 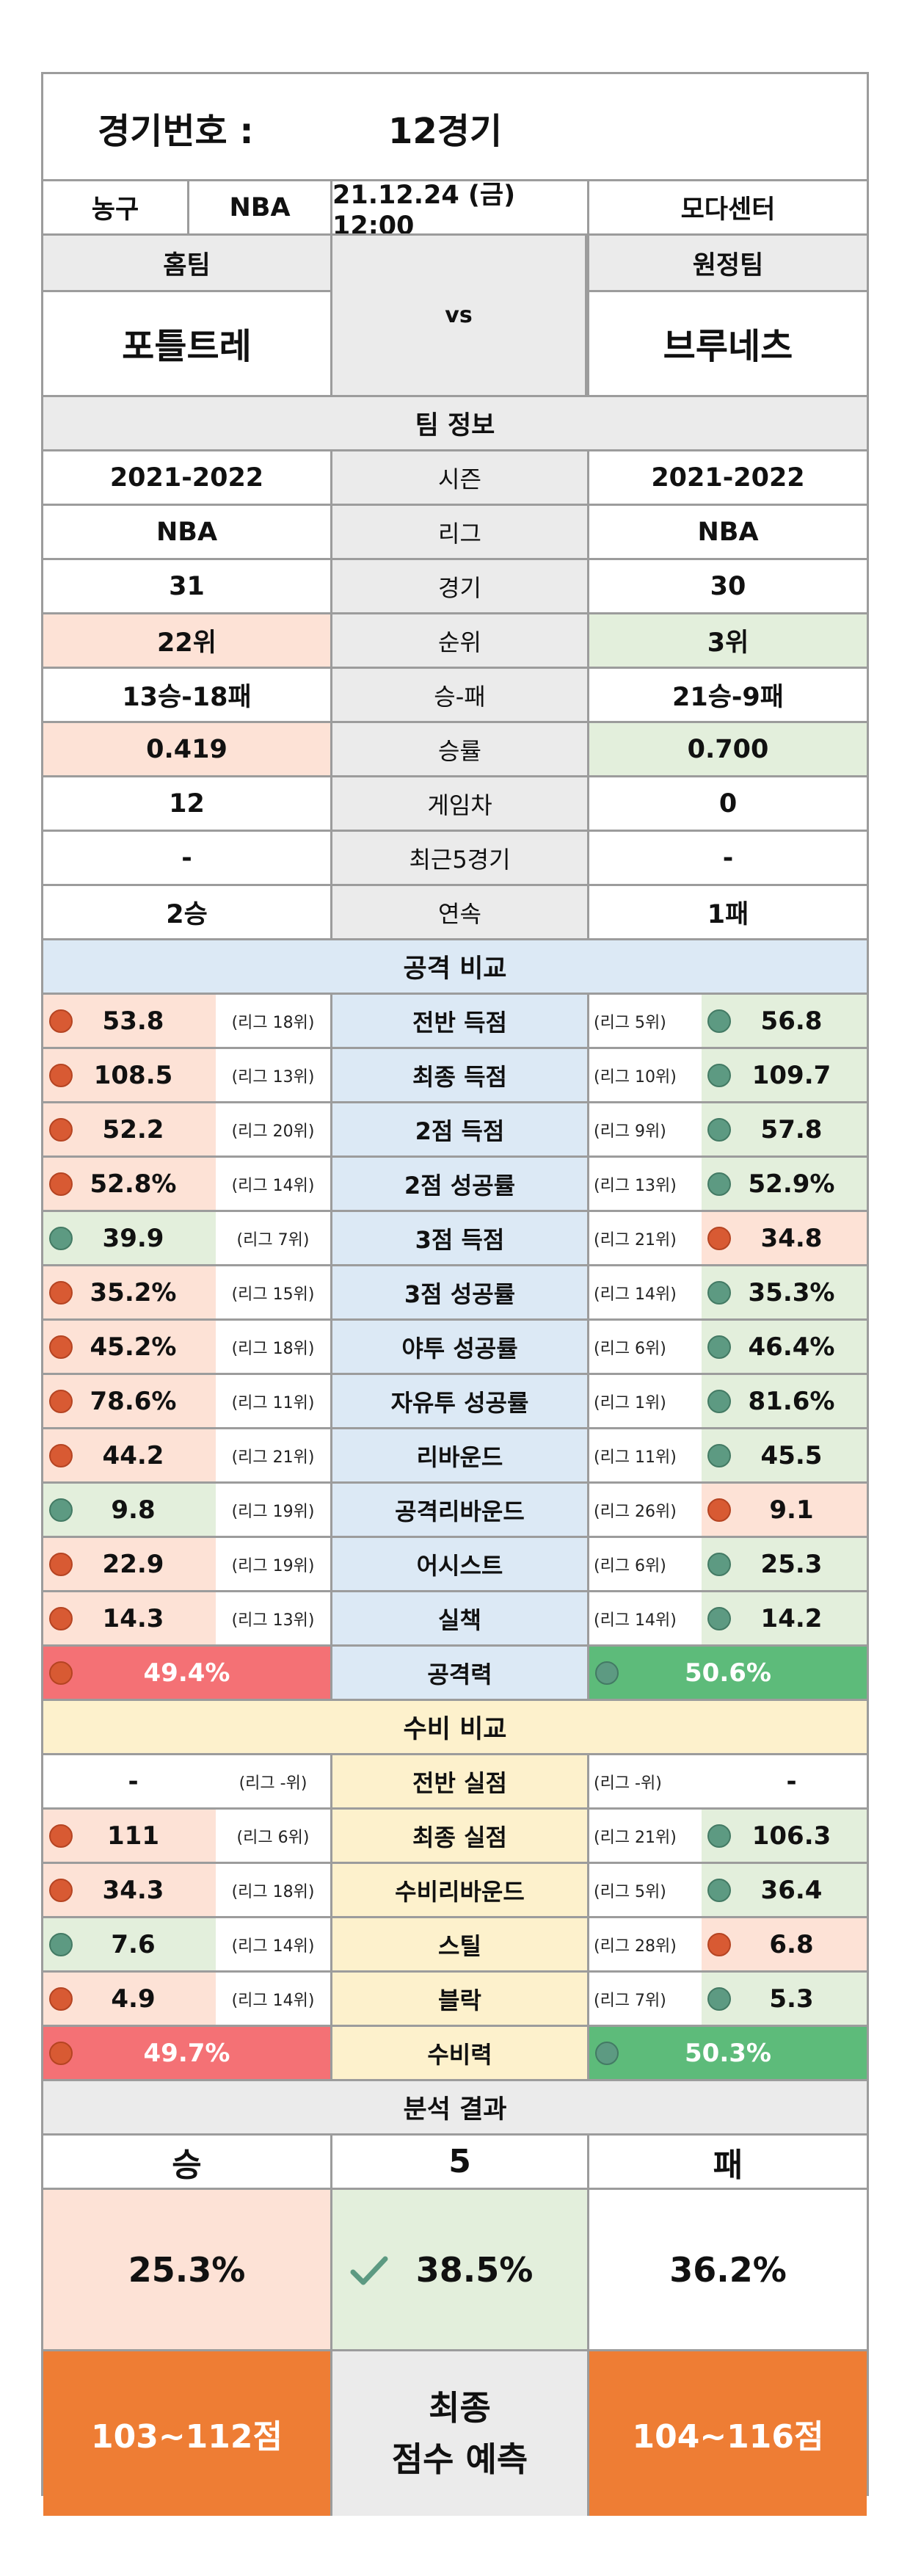 What do you see at coordinates (459, 1184) in the screenshot?
I see `stat-label: 2점 성공률` at bounding box center [459, 1184].